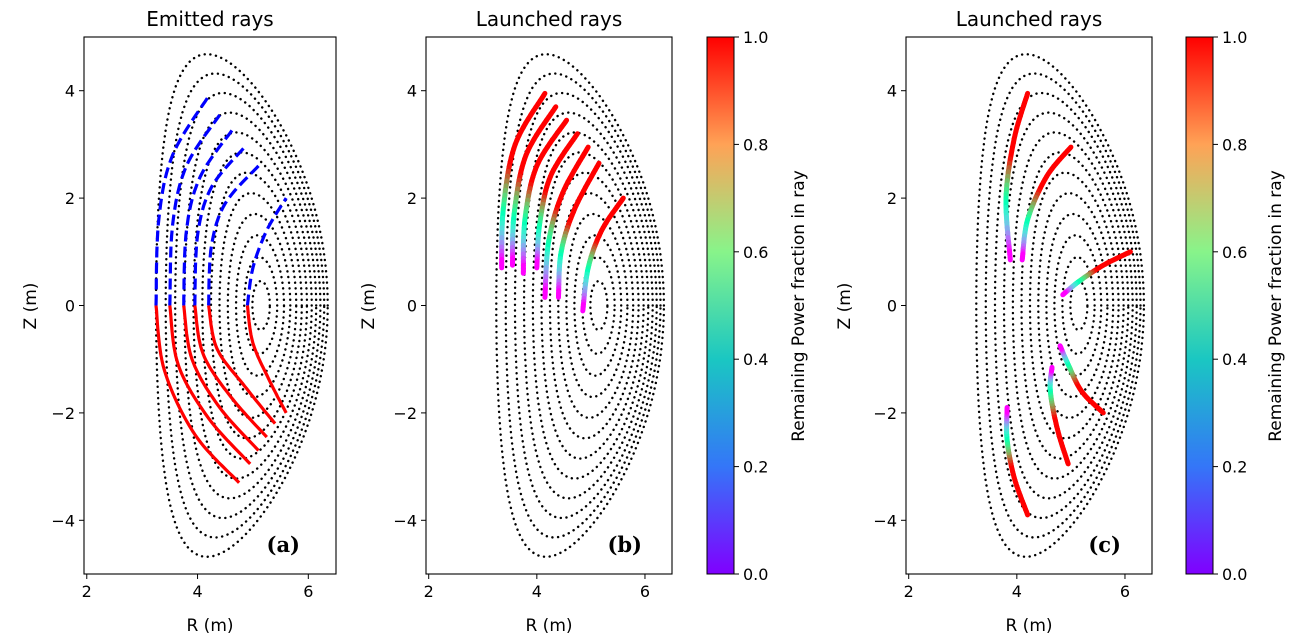  What do you see at coordinates (624, 544) in the screenshot?
I see `panel-annotation: (b)` at bounding box center [624, 544].